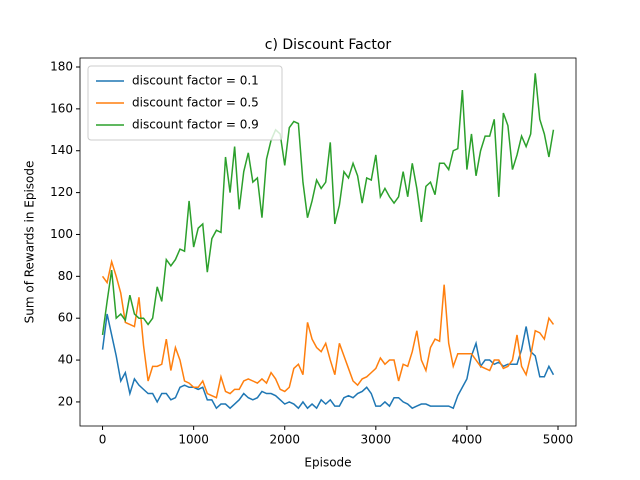 Image resolution: width=640 pixels, height=480 pixels. What do you see at coordinates (193, 440) in the screenshot?
I see `x-tick-label: 1000` at bounding box center [193, 440].